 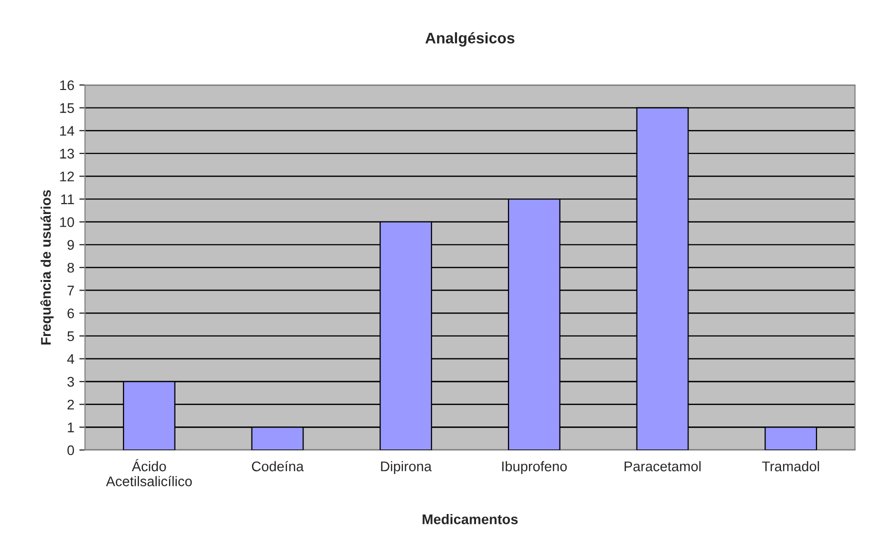 I want to click on x-tick-label: Paracetamol, so click(x=662, y=466).